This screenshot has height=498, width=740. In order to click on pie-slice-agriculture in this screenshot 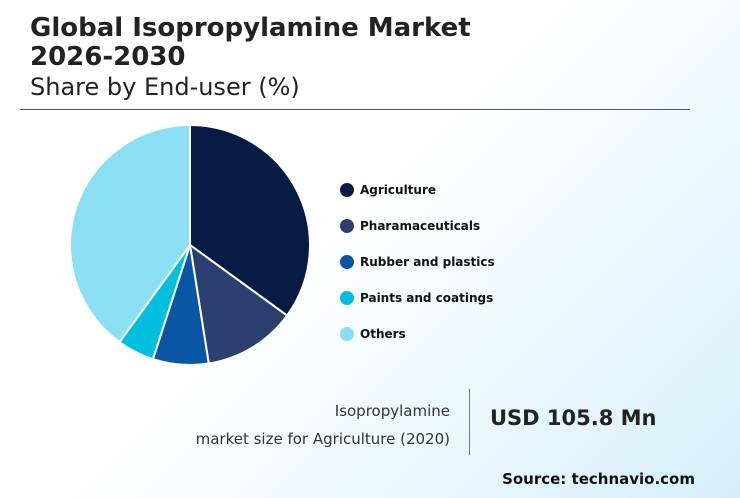, I will do `click(250, 220)`.